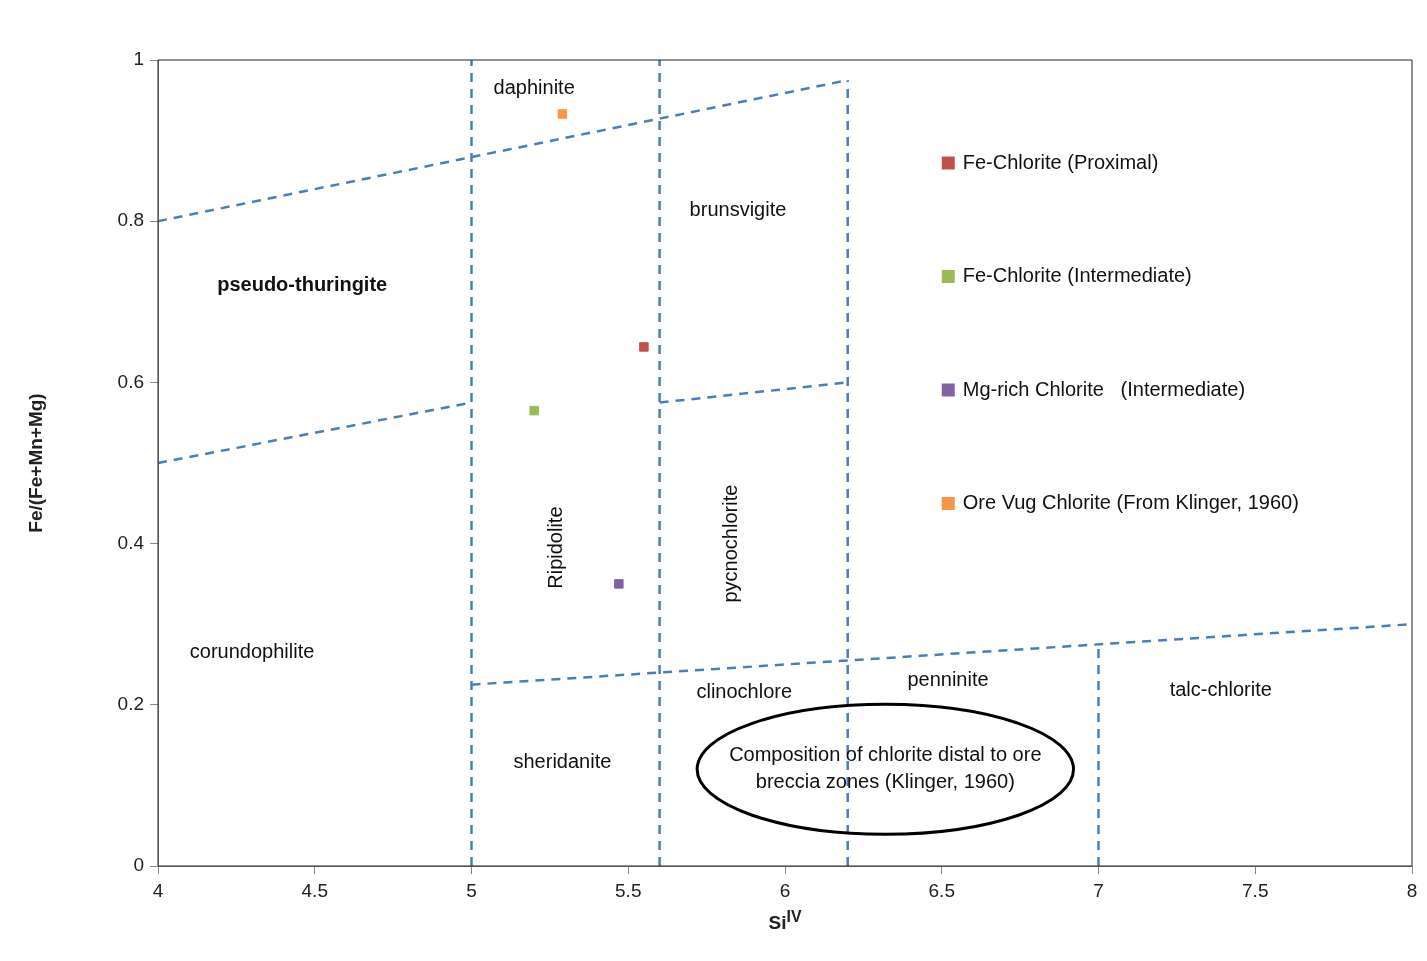  What do you see at coordinates (1255, 890) in the screenshot?
I see `x-tick-label: 7.5` at bounding box center [1255, 890].